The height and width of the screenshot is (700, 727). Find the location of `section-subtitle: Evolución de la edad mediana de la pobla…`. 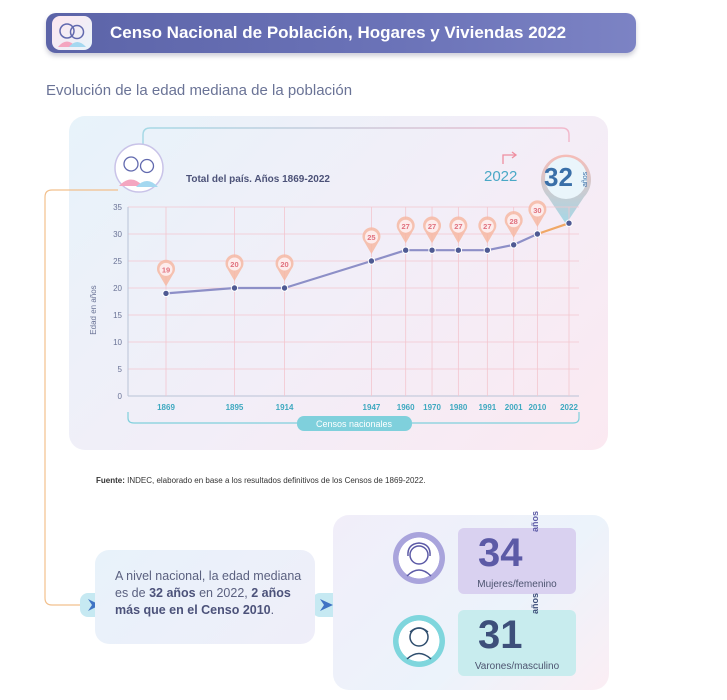

section-subtitle: Evolución de la edad mediana de la pobla… is located at coordinates (199, 90).